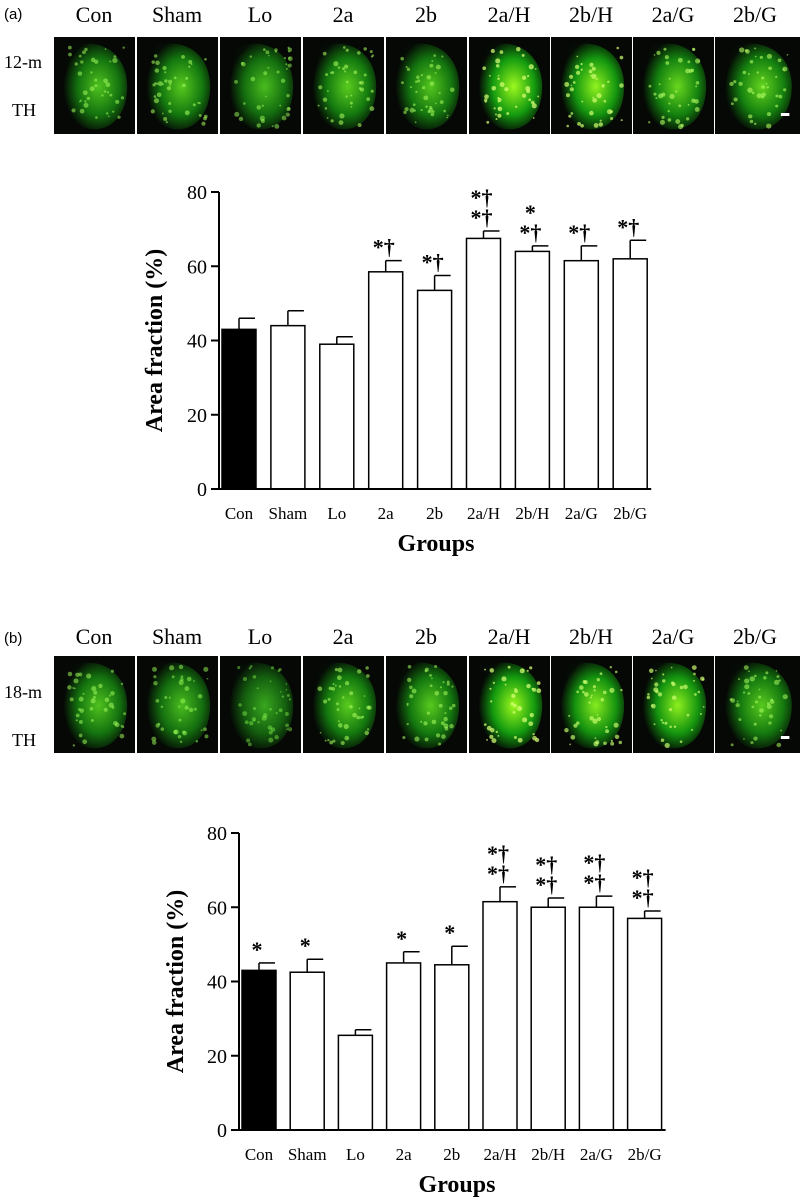  Describe the element at coordinates (673, 14) in the screenshot. I see `group-header: 2a/G` at that location.